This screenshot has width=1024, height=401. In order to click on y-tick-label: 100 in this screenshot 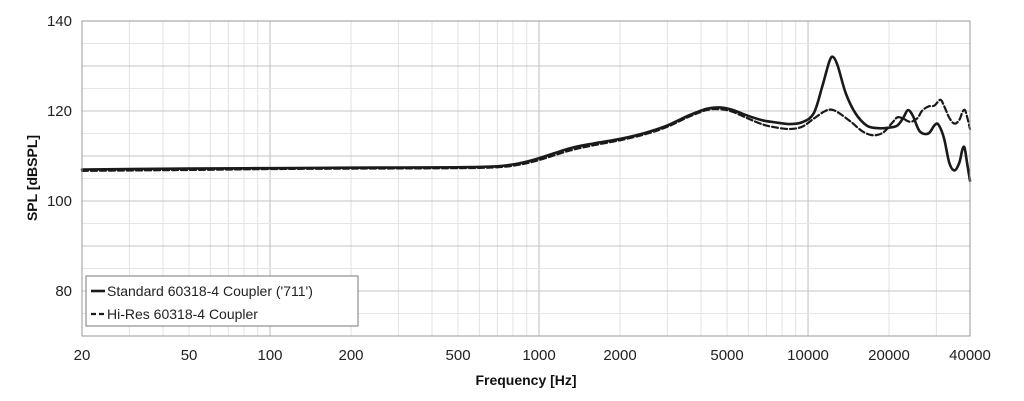, I will do `click(59, 201)`.